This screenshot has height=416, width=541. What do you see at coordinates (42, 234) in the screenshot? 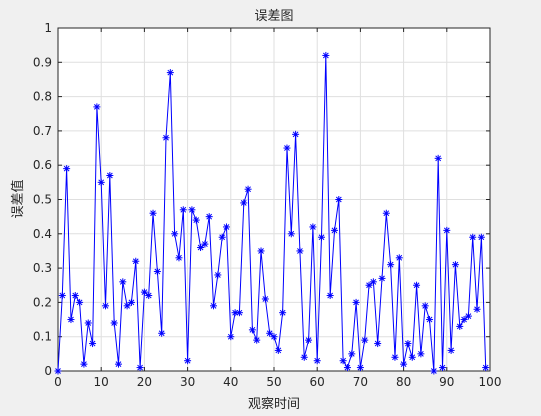
I see `y-tick-label: 0.4` at bounding box center [42, 234].